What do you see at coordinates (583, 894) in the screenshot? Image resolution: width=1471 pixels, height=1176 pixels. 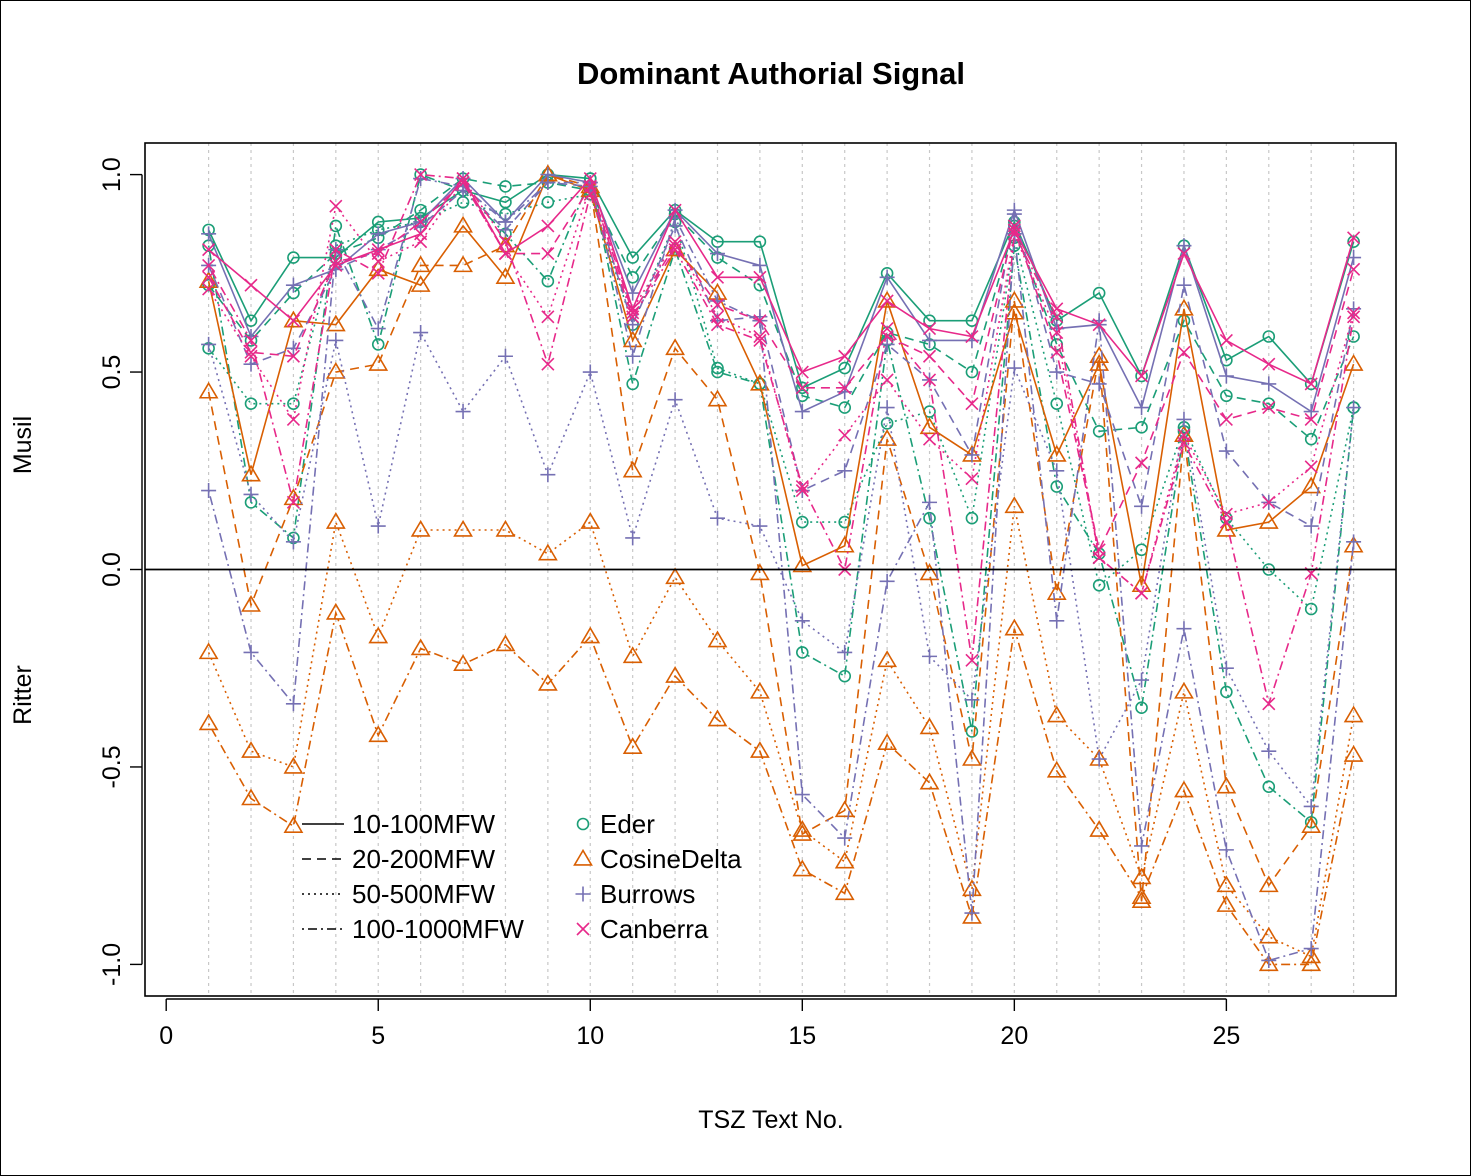 I see `legend-marker-burrows` at bounding box center [583, 894].